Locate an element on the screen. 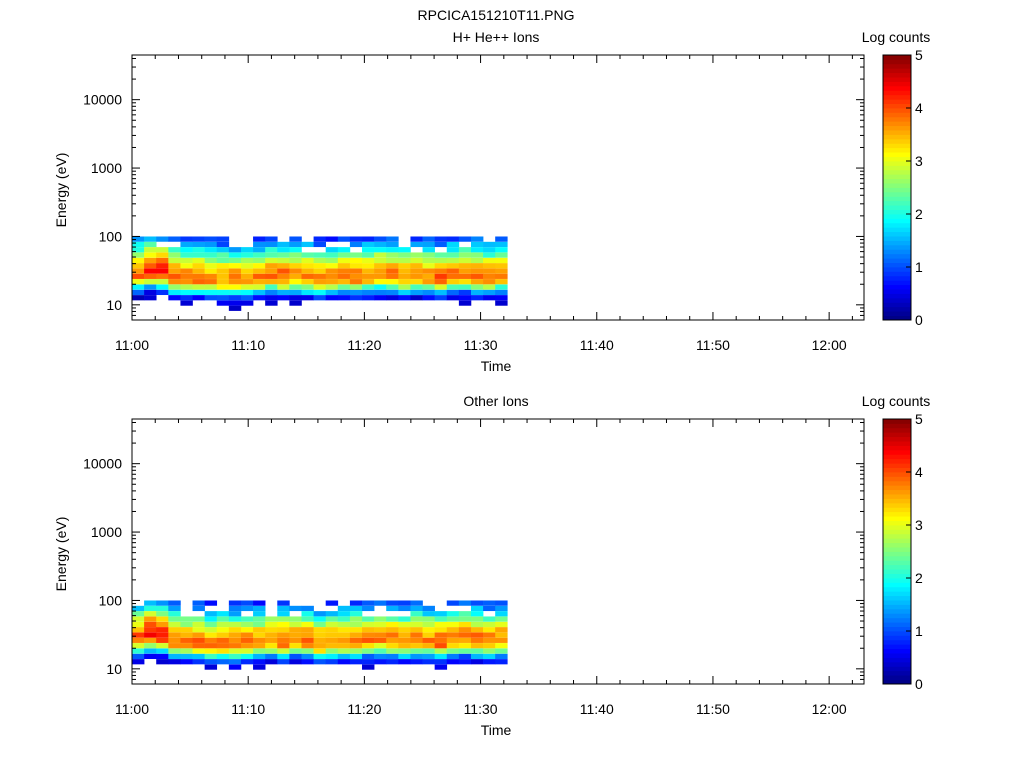 Image resolution: width=1024 pixels, height=768 pixels. x-tick-label: 11:30 is located at coordinates (481, 345).